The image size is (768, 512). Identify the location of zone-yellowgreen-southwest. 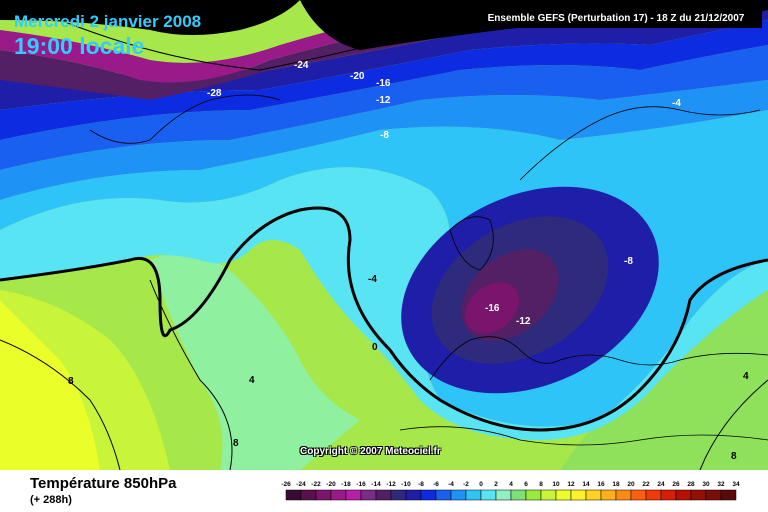
(85, 380).